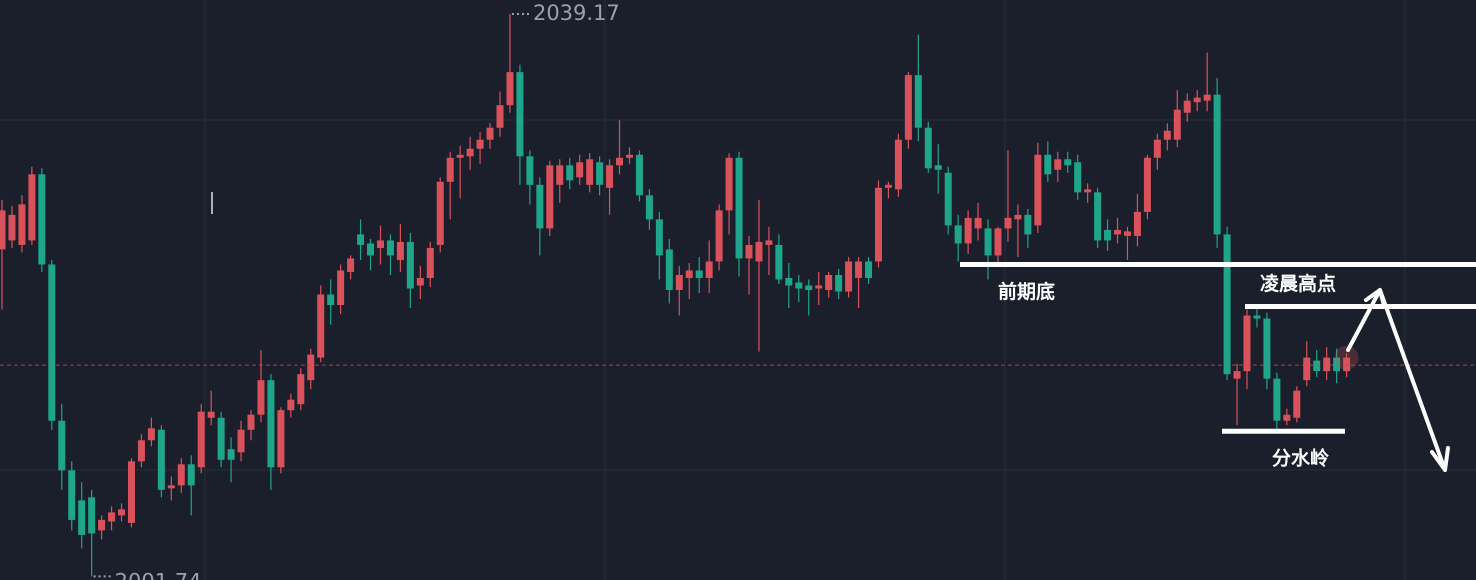  I want to click on last-price-glow, so click(1346, 357).